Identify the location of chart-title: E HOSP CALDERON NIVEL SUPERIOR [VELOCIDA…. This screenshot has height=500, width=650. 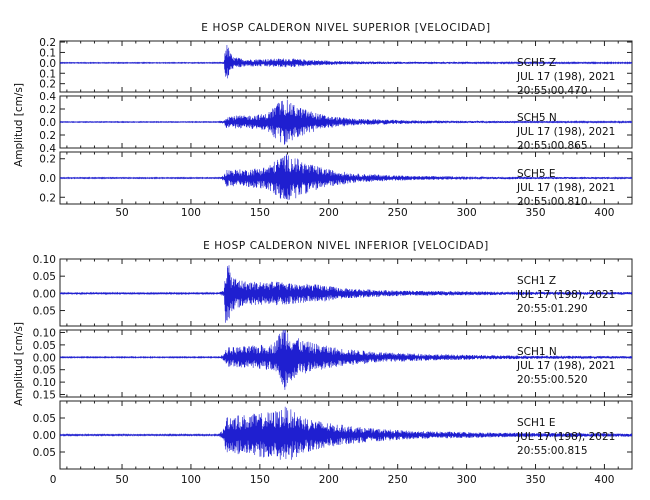
(345, 28).